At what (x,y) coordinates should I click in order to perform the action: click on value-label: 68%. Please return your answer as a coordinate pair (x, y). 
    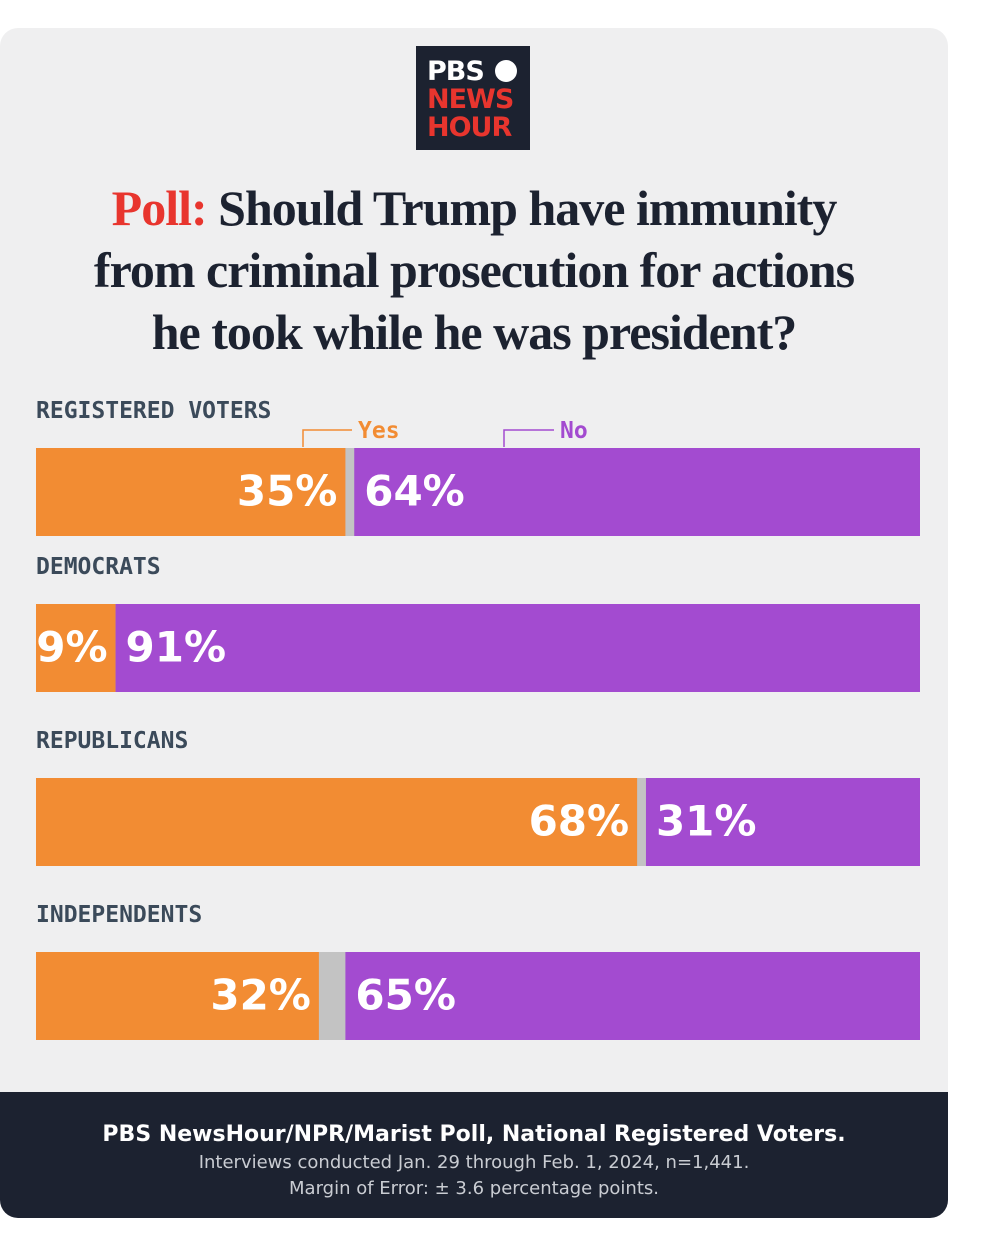
    Looking at the image, I should click on (579, 821).